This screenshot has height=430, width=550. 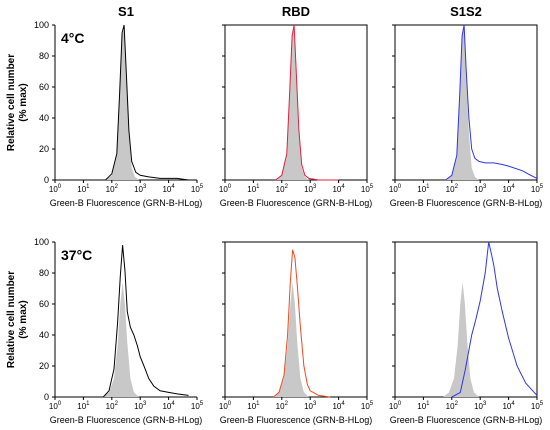 What do you see at coordinates (44, 273) in the screenshot?
I see `y-tick-label: 80` at bounding box center [44, 273].